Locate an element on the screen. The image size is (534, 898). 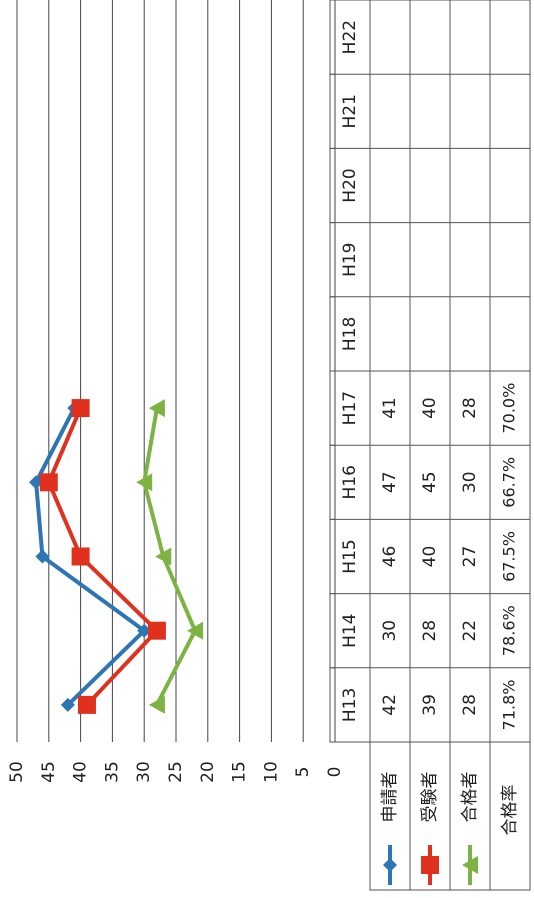
table-value: 47 is located at coordinates (390, 482).